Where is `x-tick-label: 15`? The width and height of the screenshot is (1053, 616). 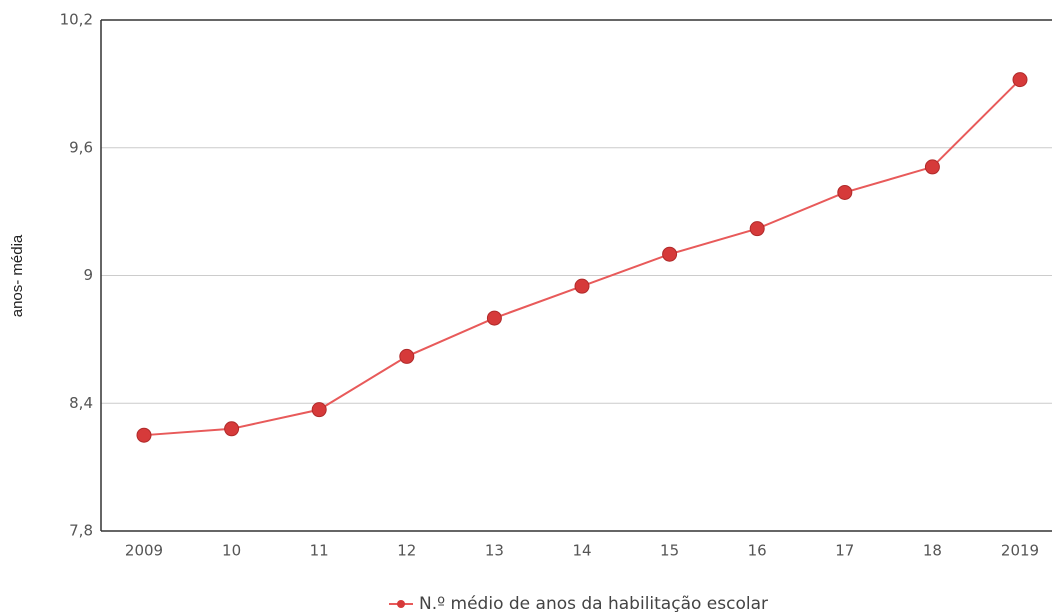
x-tick-label: 15 is located at coordinates (669, 551).